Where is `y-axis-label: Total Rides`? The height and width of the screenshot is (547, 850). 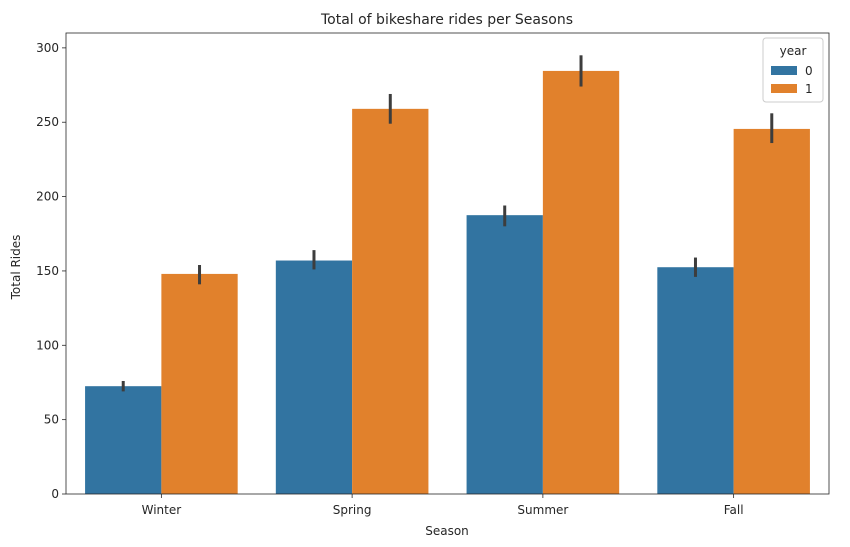
y-axis-label: Total Rides is located at coordinates (16, 268).